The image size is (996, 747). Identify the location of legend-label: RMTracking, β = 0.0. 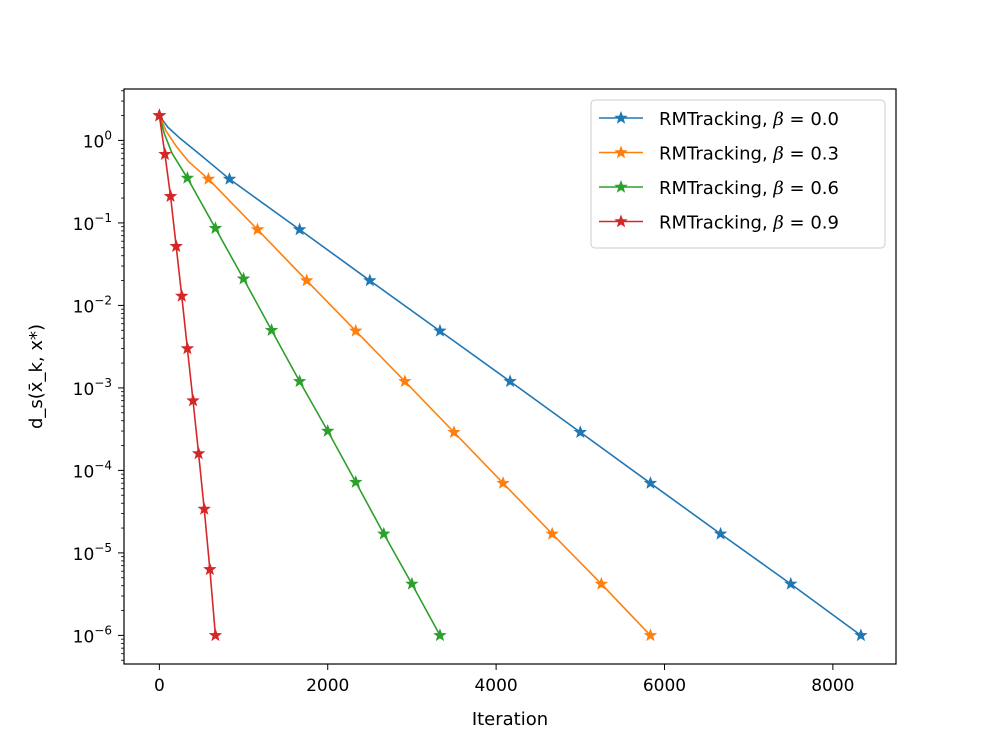
(749, 119).